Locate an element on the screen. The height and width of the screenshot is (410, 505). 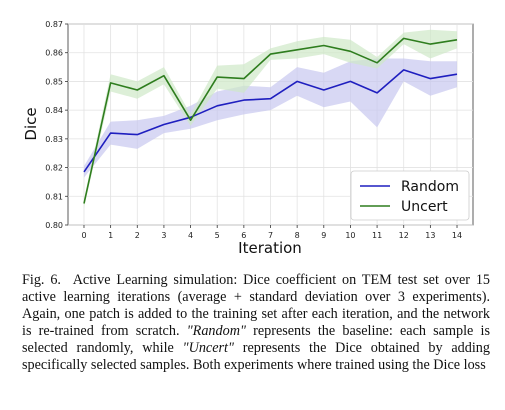
x-tick-label: 4 is located at coordinates (190, 235).